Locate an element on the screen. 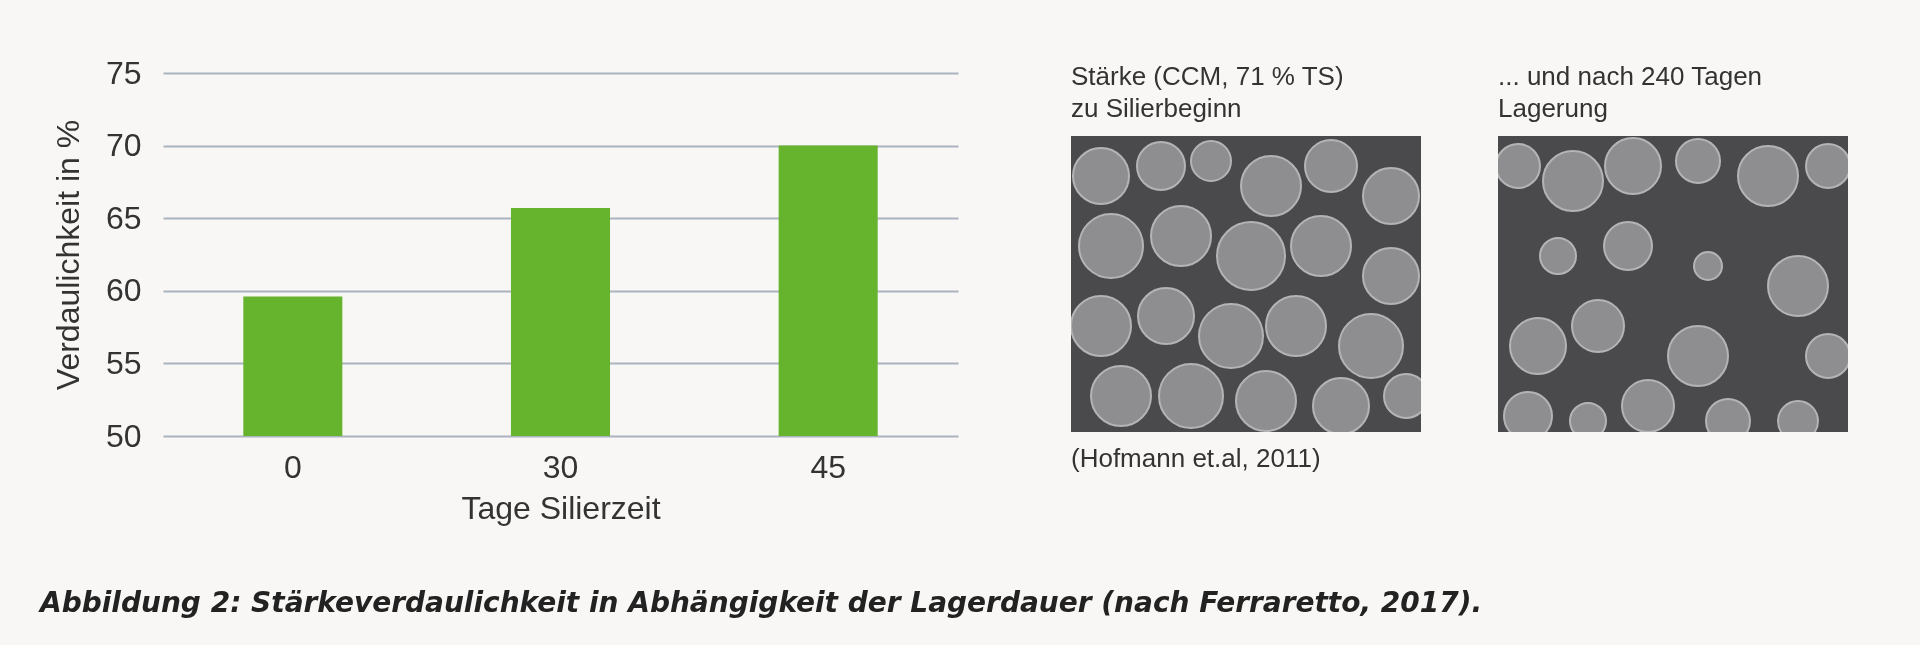  y-tick-label: 50 is located at coordinates (123, 435).